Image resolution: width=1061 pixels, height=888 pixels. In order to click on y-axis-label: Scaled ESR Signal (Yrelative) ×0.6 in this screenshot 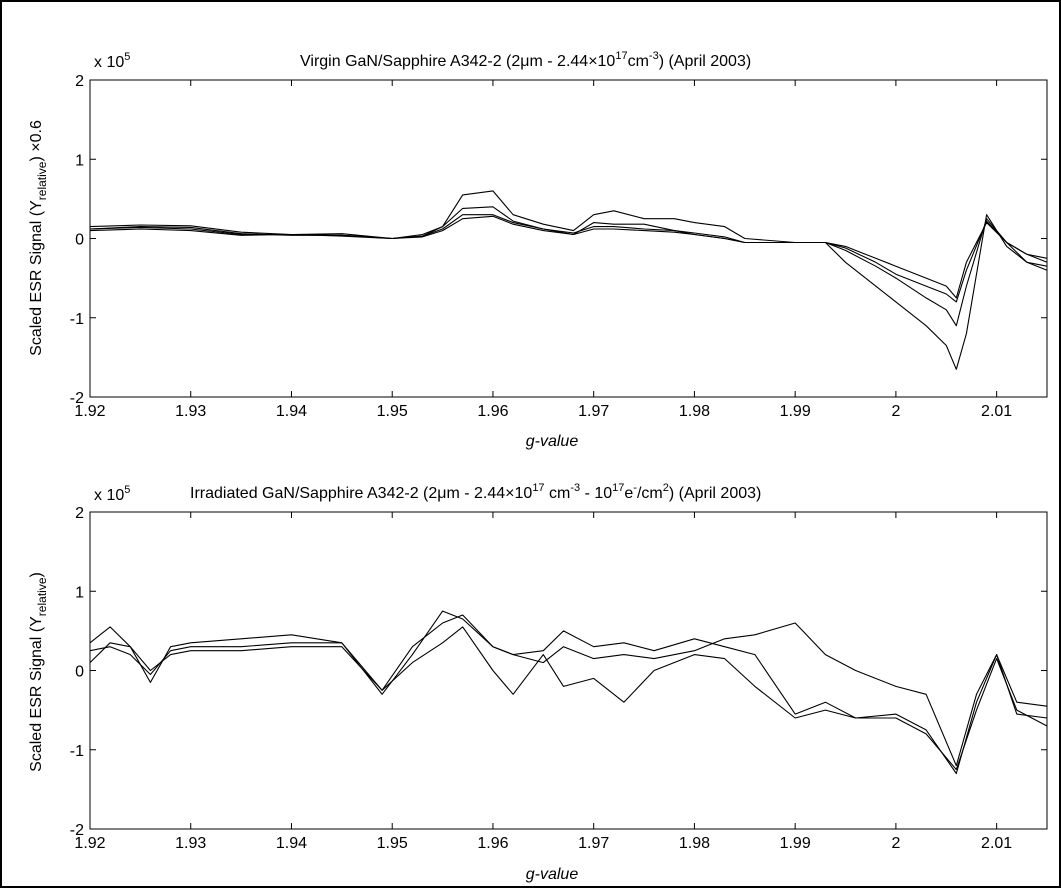, I will do `click(38, 238)`.